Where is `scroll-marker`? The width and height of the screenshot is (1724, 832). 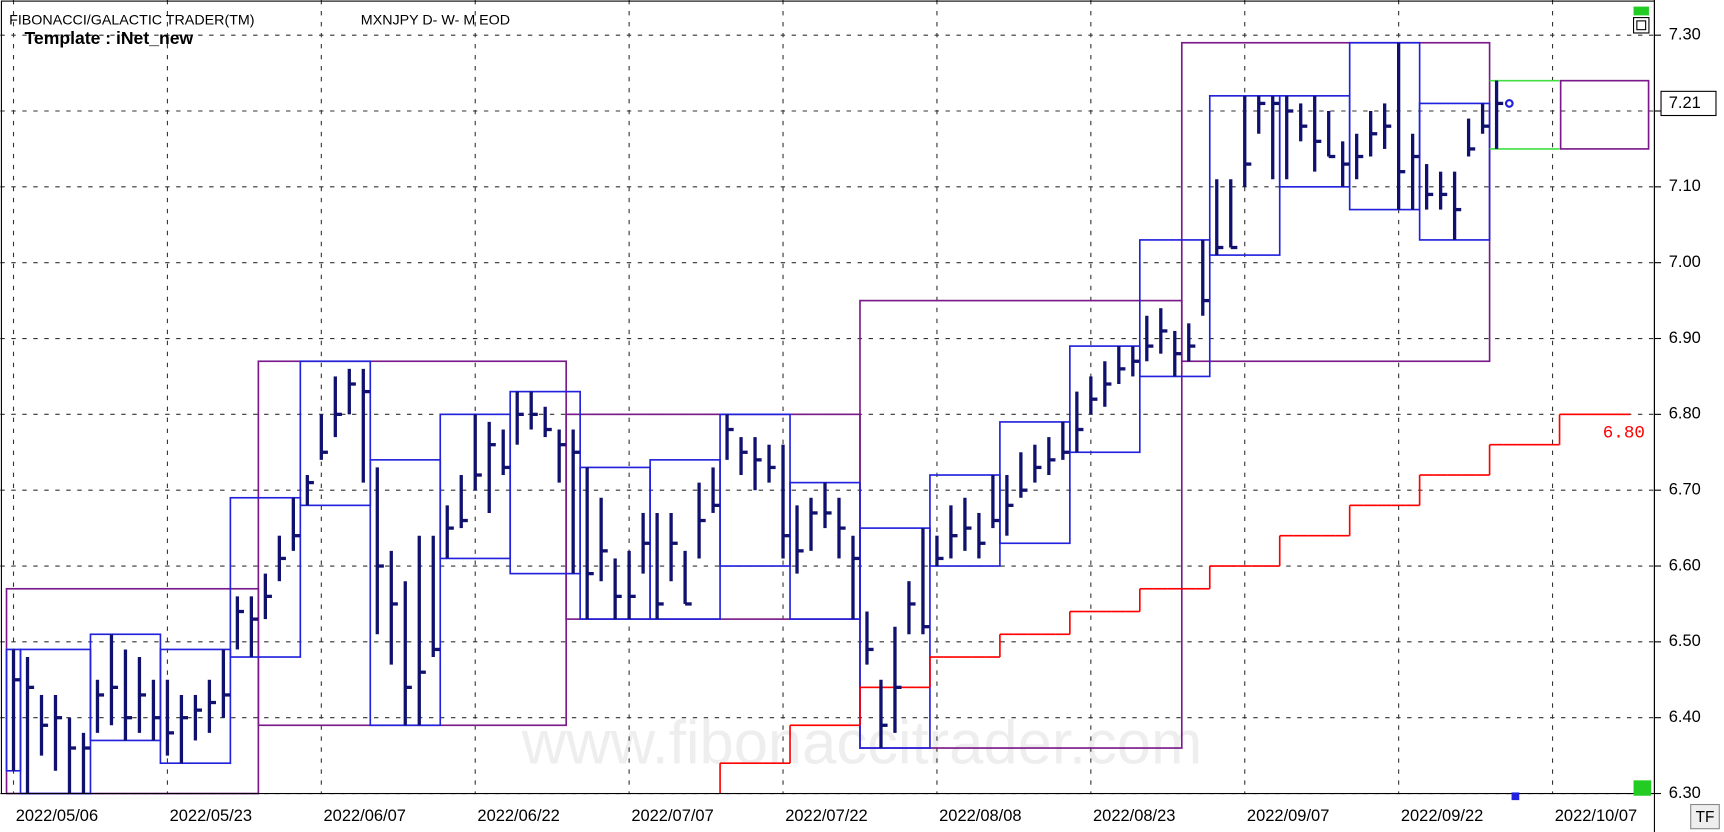 scroll-marker is located at coordinates (1515, 796).